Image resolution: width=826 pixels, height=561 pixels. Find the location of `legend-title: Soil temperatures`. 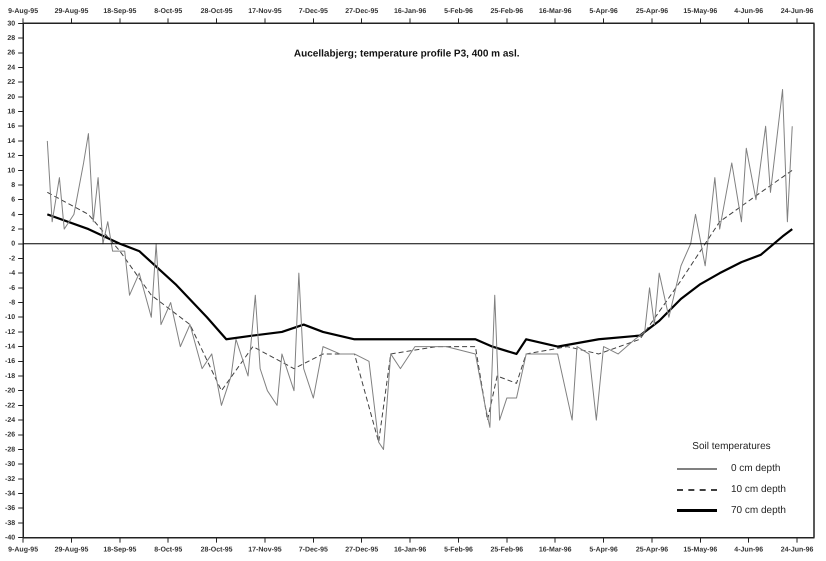

legend-title: Soil temperatures is located at coordinates (731, 446).